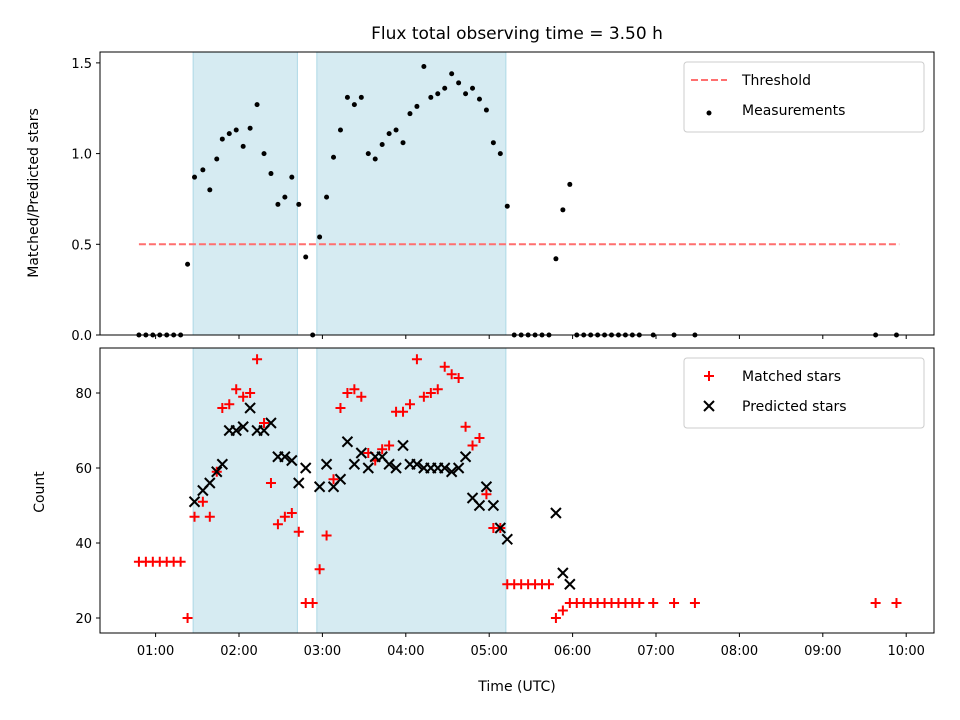  Describe the element at coordinates (382, 496) in the screenshot. I see `series-predicted-stars` at that location.